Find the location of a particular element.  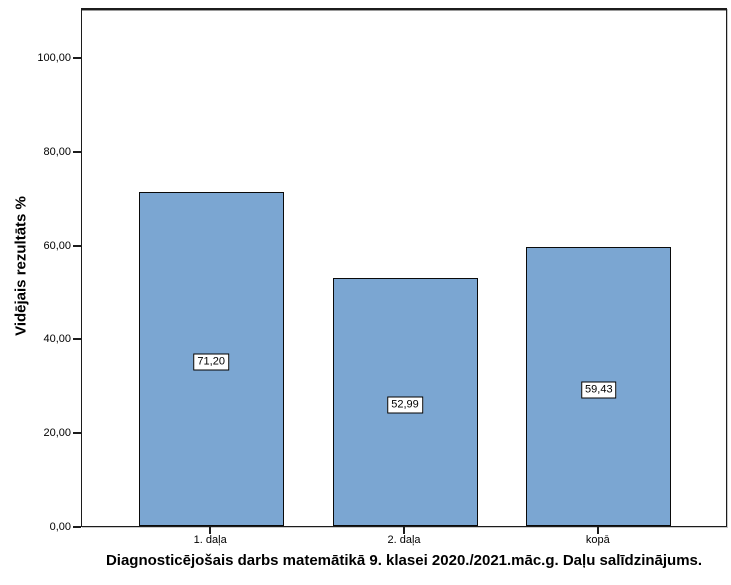

y-tick-label: 20,00 is located at coordinates (57, 433).